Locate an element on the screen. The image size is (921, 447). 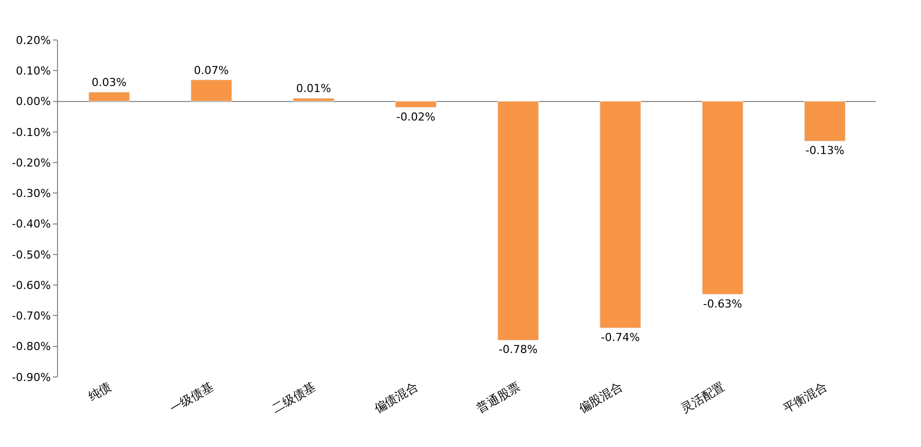
x-tick-label: 一级债基 is located at coordinates (191, 398).